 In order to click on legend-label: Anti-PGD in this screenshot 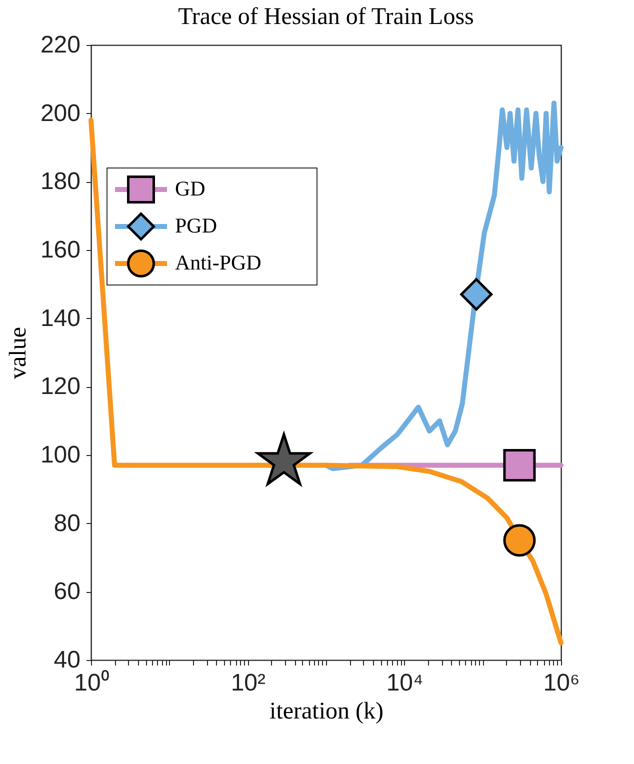, I will do `click(218, 262)`.